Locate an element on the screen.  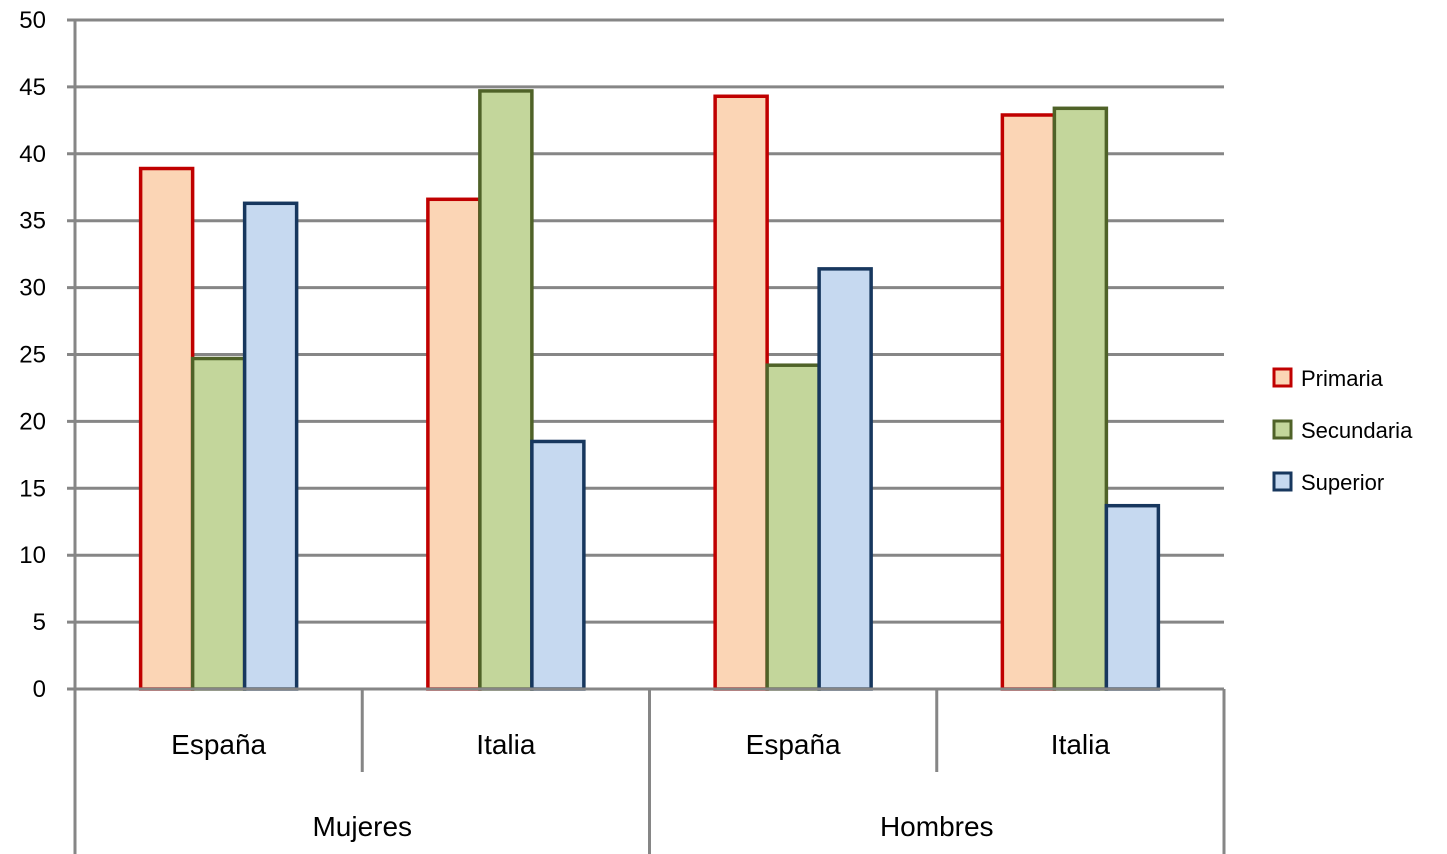
y-tick-label: 20 is located at coordinates (32, 421).